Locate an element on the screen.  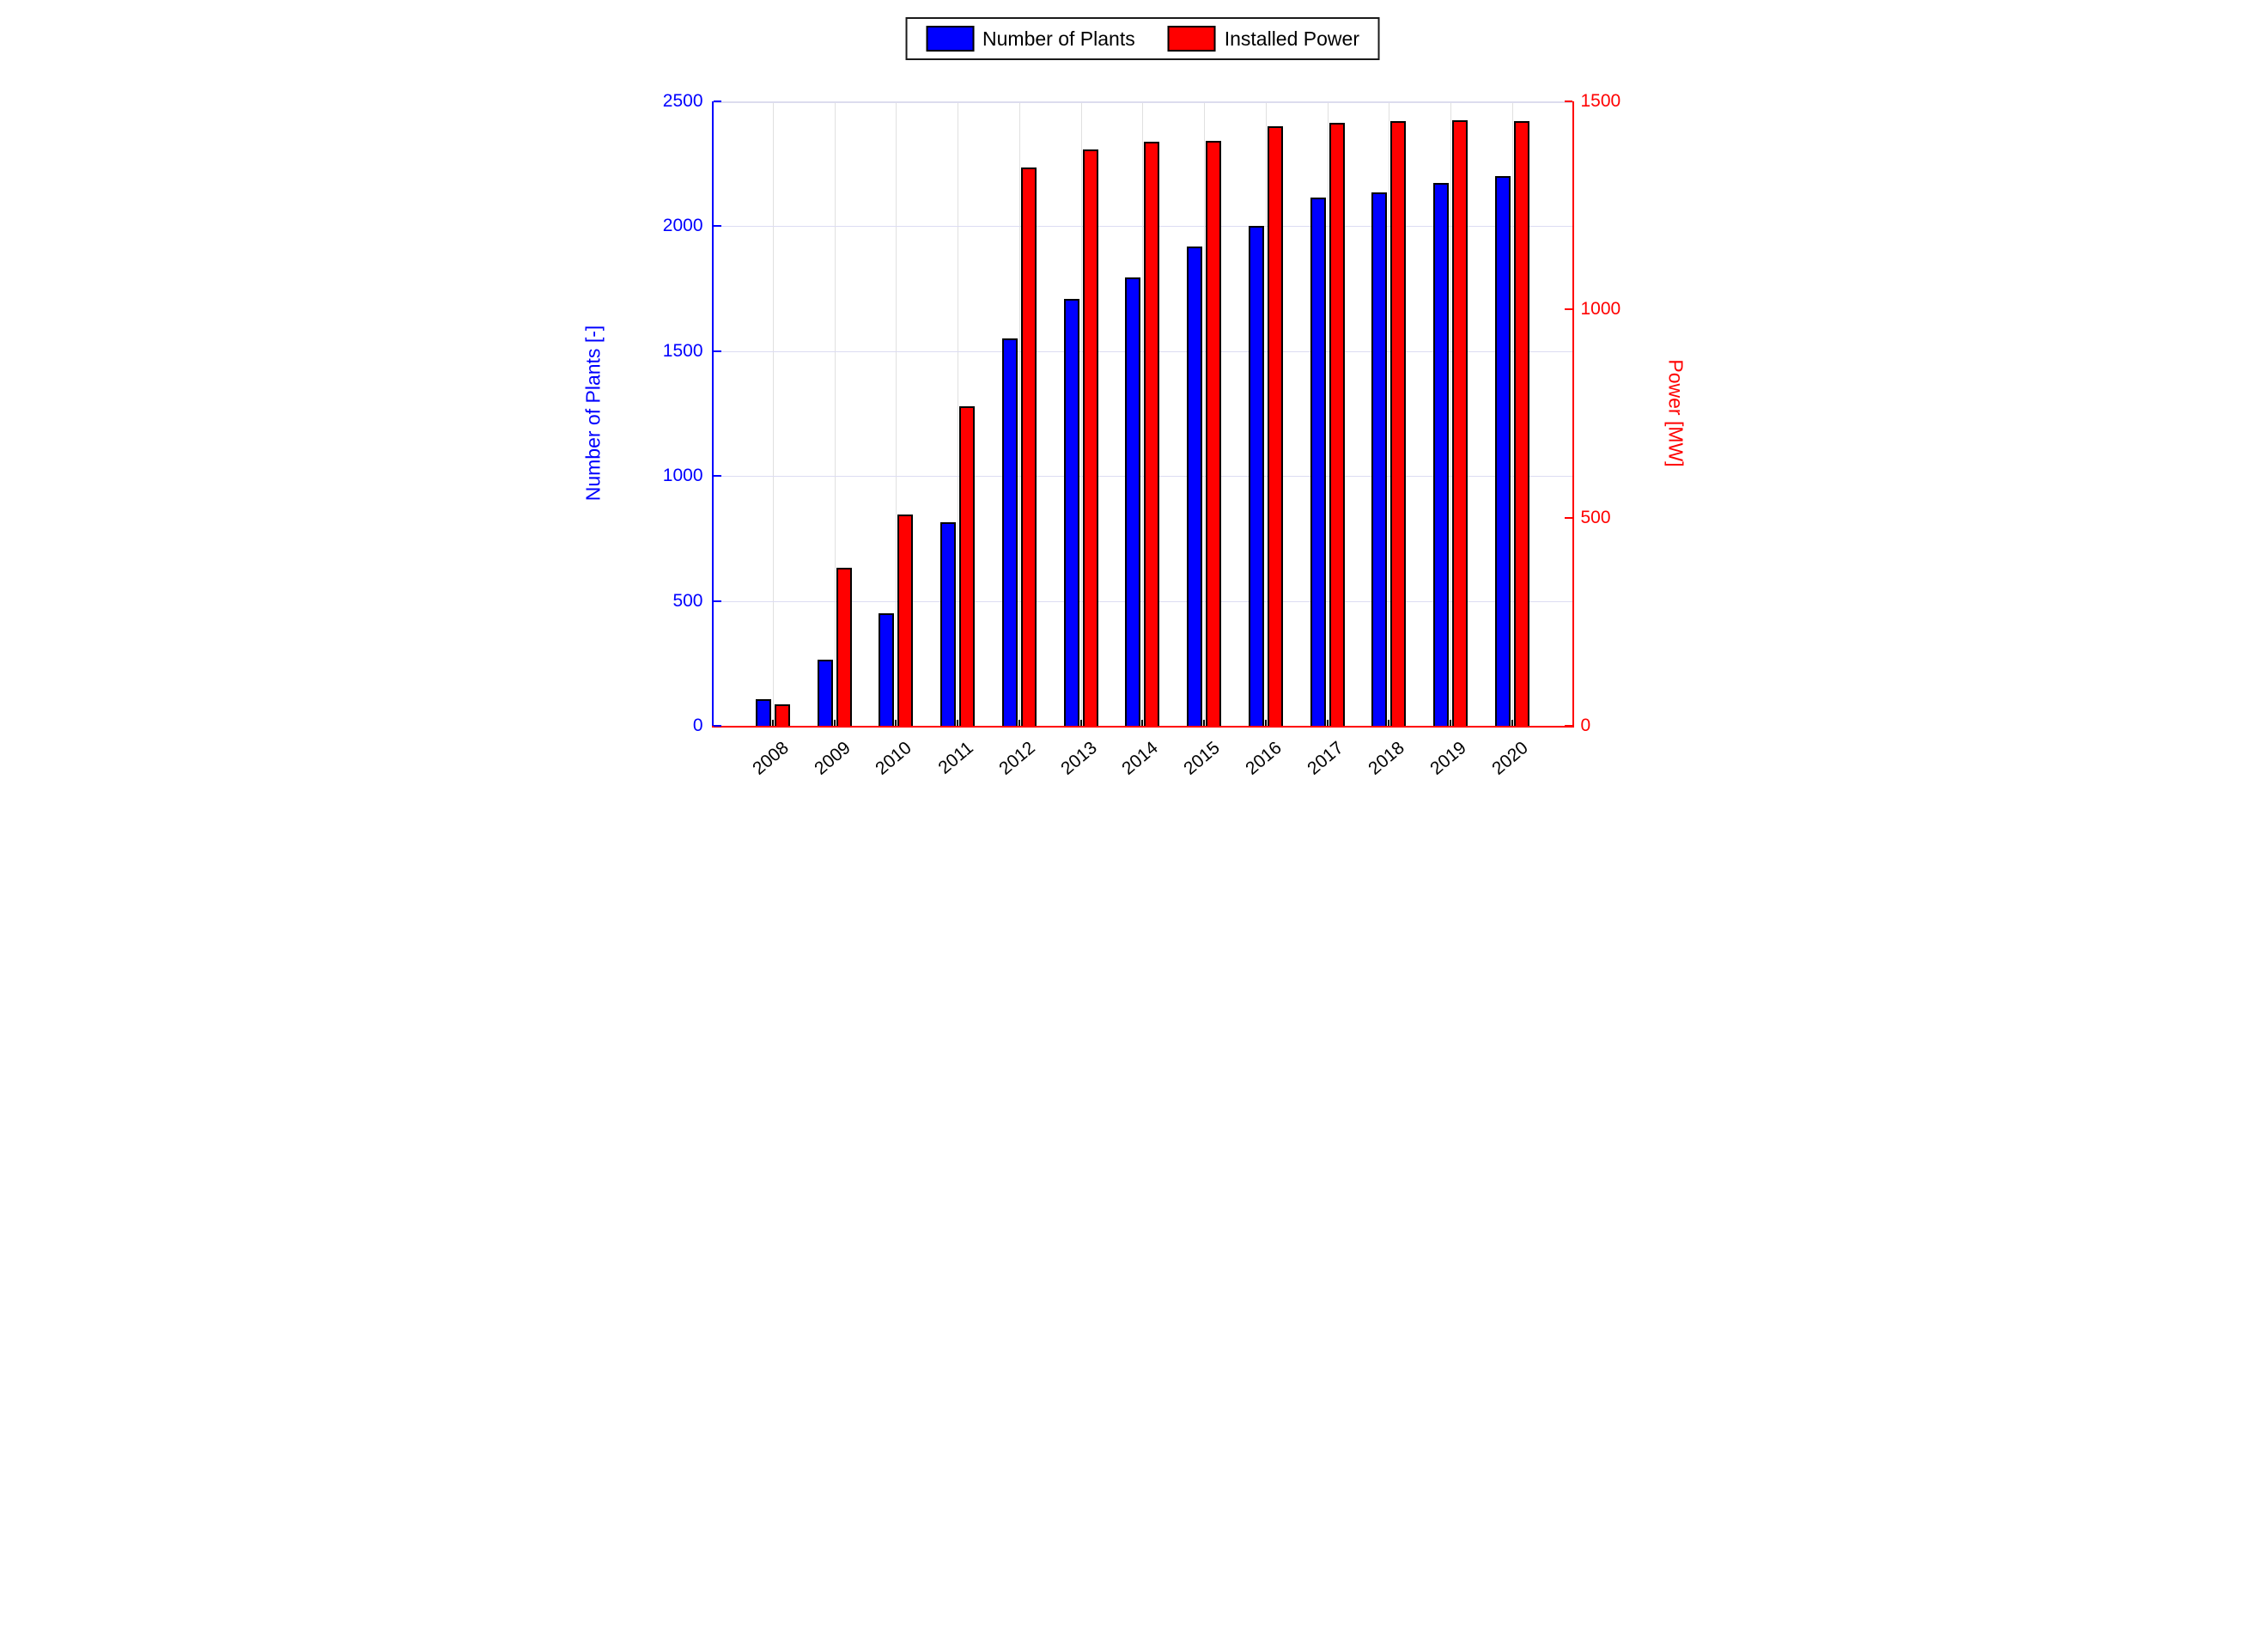
legend-item-number-of-plants: Number of Plants is located at coordinates (1030, 39).